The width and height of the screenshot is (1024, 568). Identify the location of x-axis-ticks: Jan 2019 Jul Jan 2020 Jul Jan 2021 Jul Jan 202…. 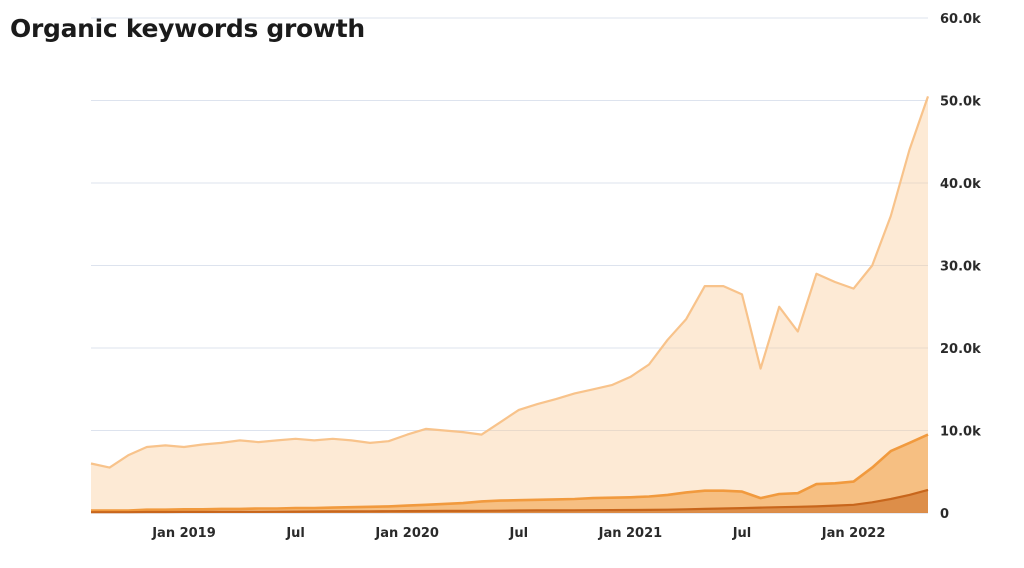
(518, 533).